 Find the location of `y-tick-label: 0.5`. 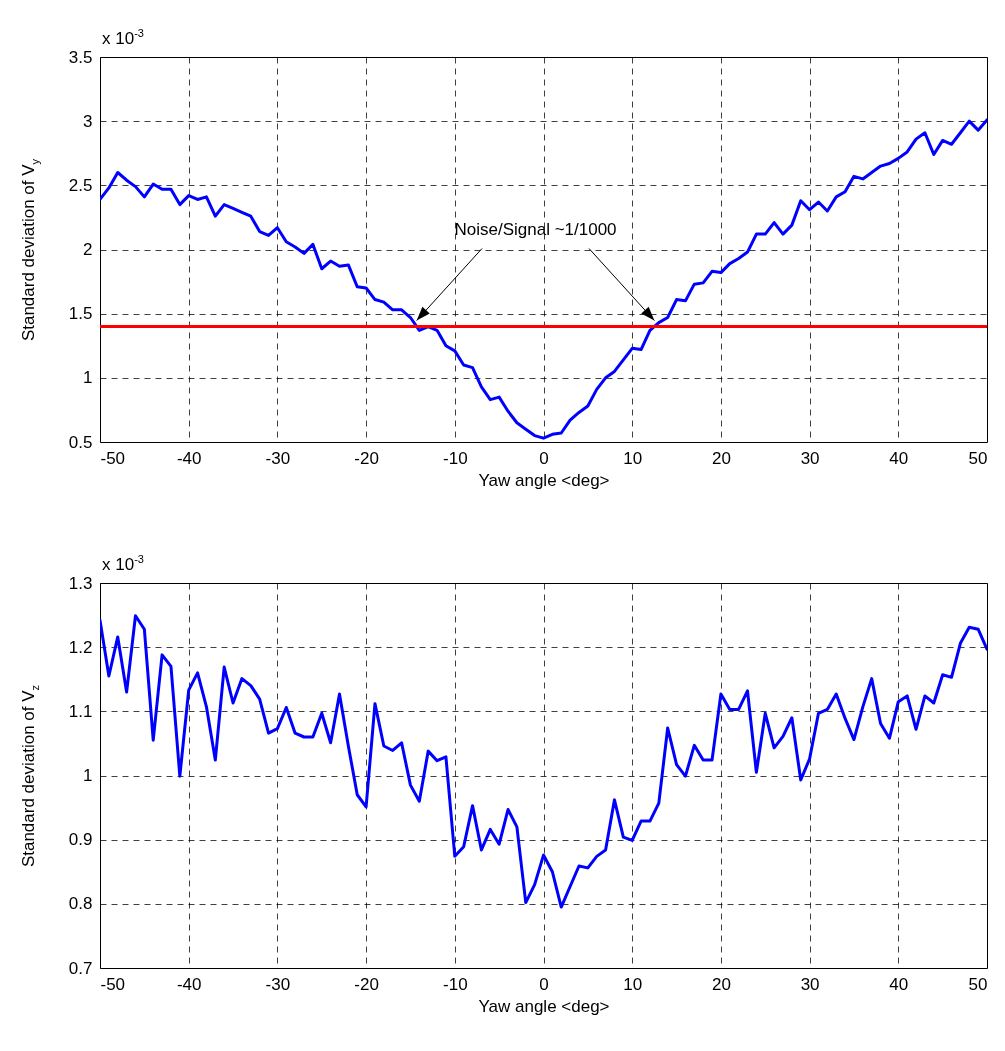

y-tick-label: 0.5 is located at coordinates (80, 442).